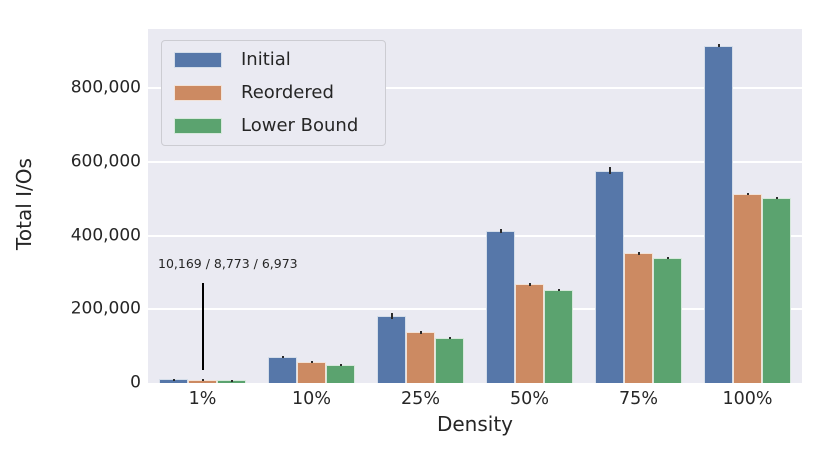  What do you see at coordinates (747, 399) in the screenshot?
I see `x-tick-label-100%: 100%` at bounding box center [747, 399].